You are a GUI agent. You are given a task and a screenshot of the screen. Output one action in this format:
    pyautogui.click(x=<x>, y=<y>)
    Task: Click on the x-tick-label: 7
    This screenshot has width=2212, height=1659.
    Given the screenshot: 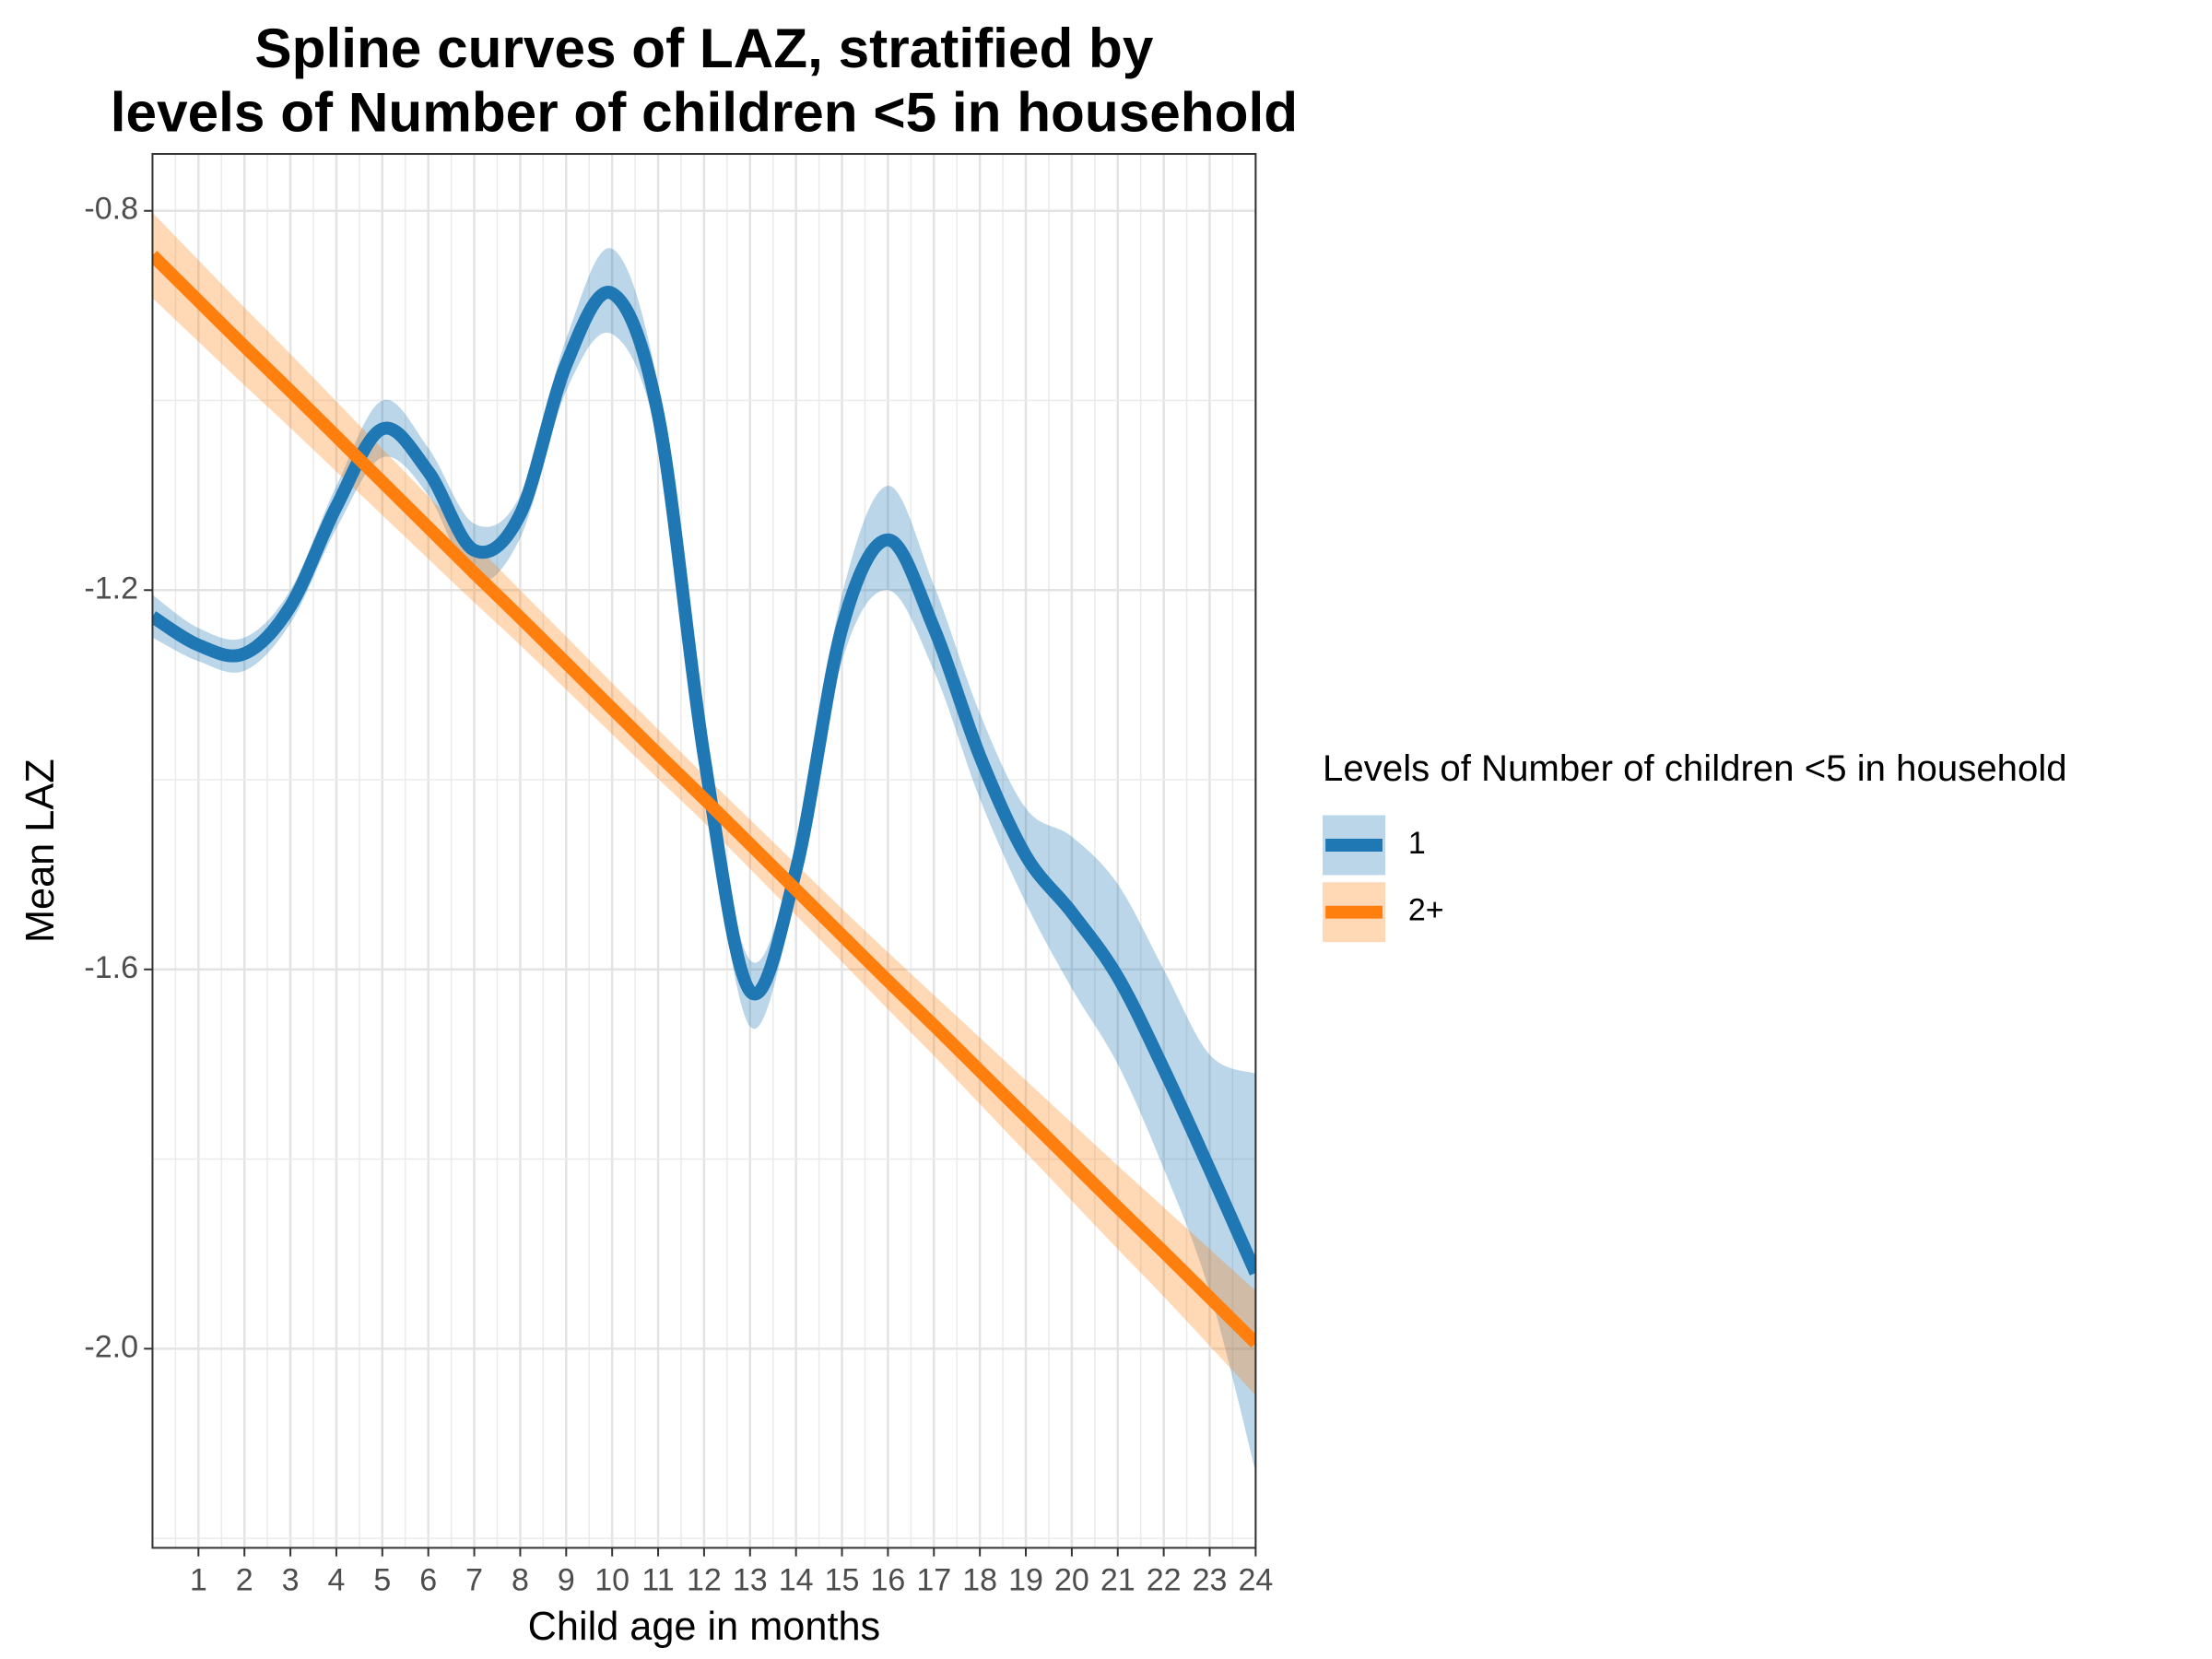 What is the action you would take?
    pyautogui.click(x=474, y=1579)
    